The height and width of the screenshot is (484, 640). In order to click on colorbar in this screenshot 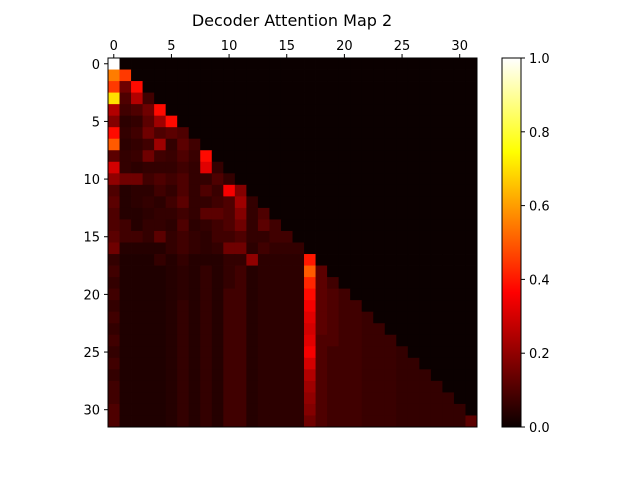, I will do `click(511, 242)`.